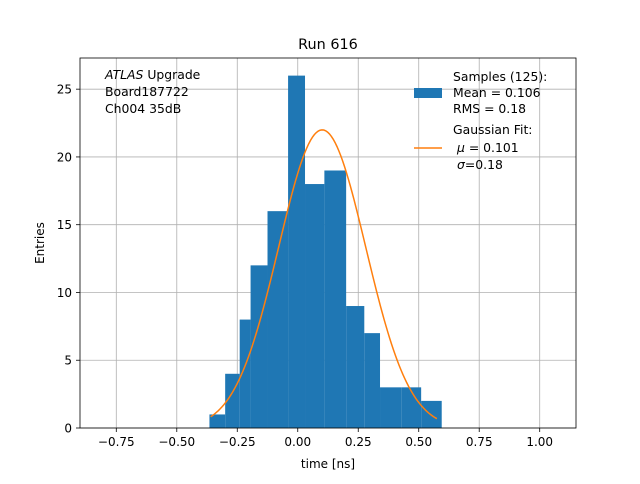  I want to click on x-tick-label: −0.25, so click(237, 442).